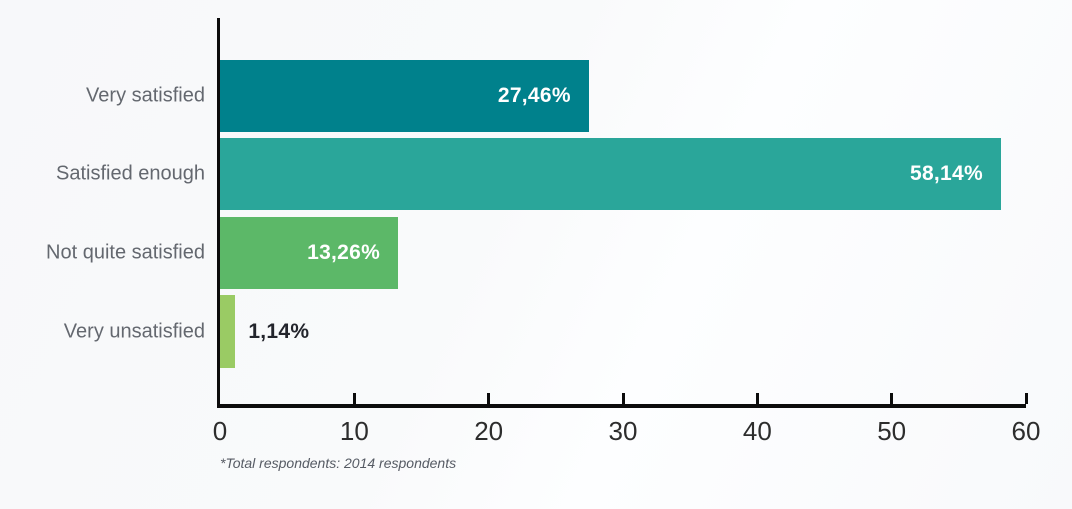 The image size is (1072, 509). What do you see at coordinates (125, 252) in the screenshot?
I see `category-label: Not quite satisfied` at bounding box center [125, 252].